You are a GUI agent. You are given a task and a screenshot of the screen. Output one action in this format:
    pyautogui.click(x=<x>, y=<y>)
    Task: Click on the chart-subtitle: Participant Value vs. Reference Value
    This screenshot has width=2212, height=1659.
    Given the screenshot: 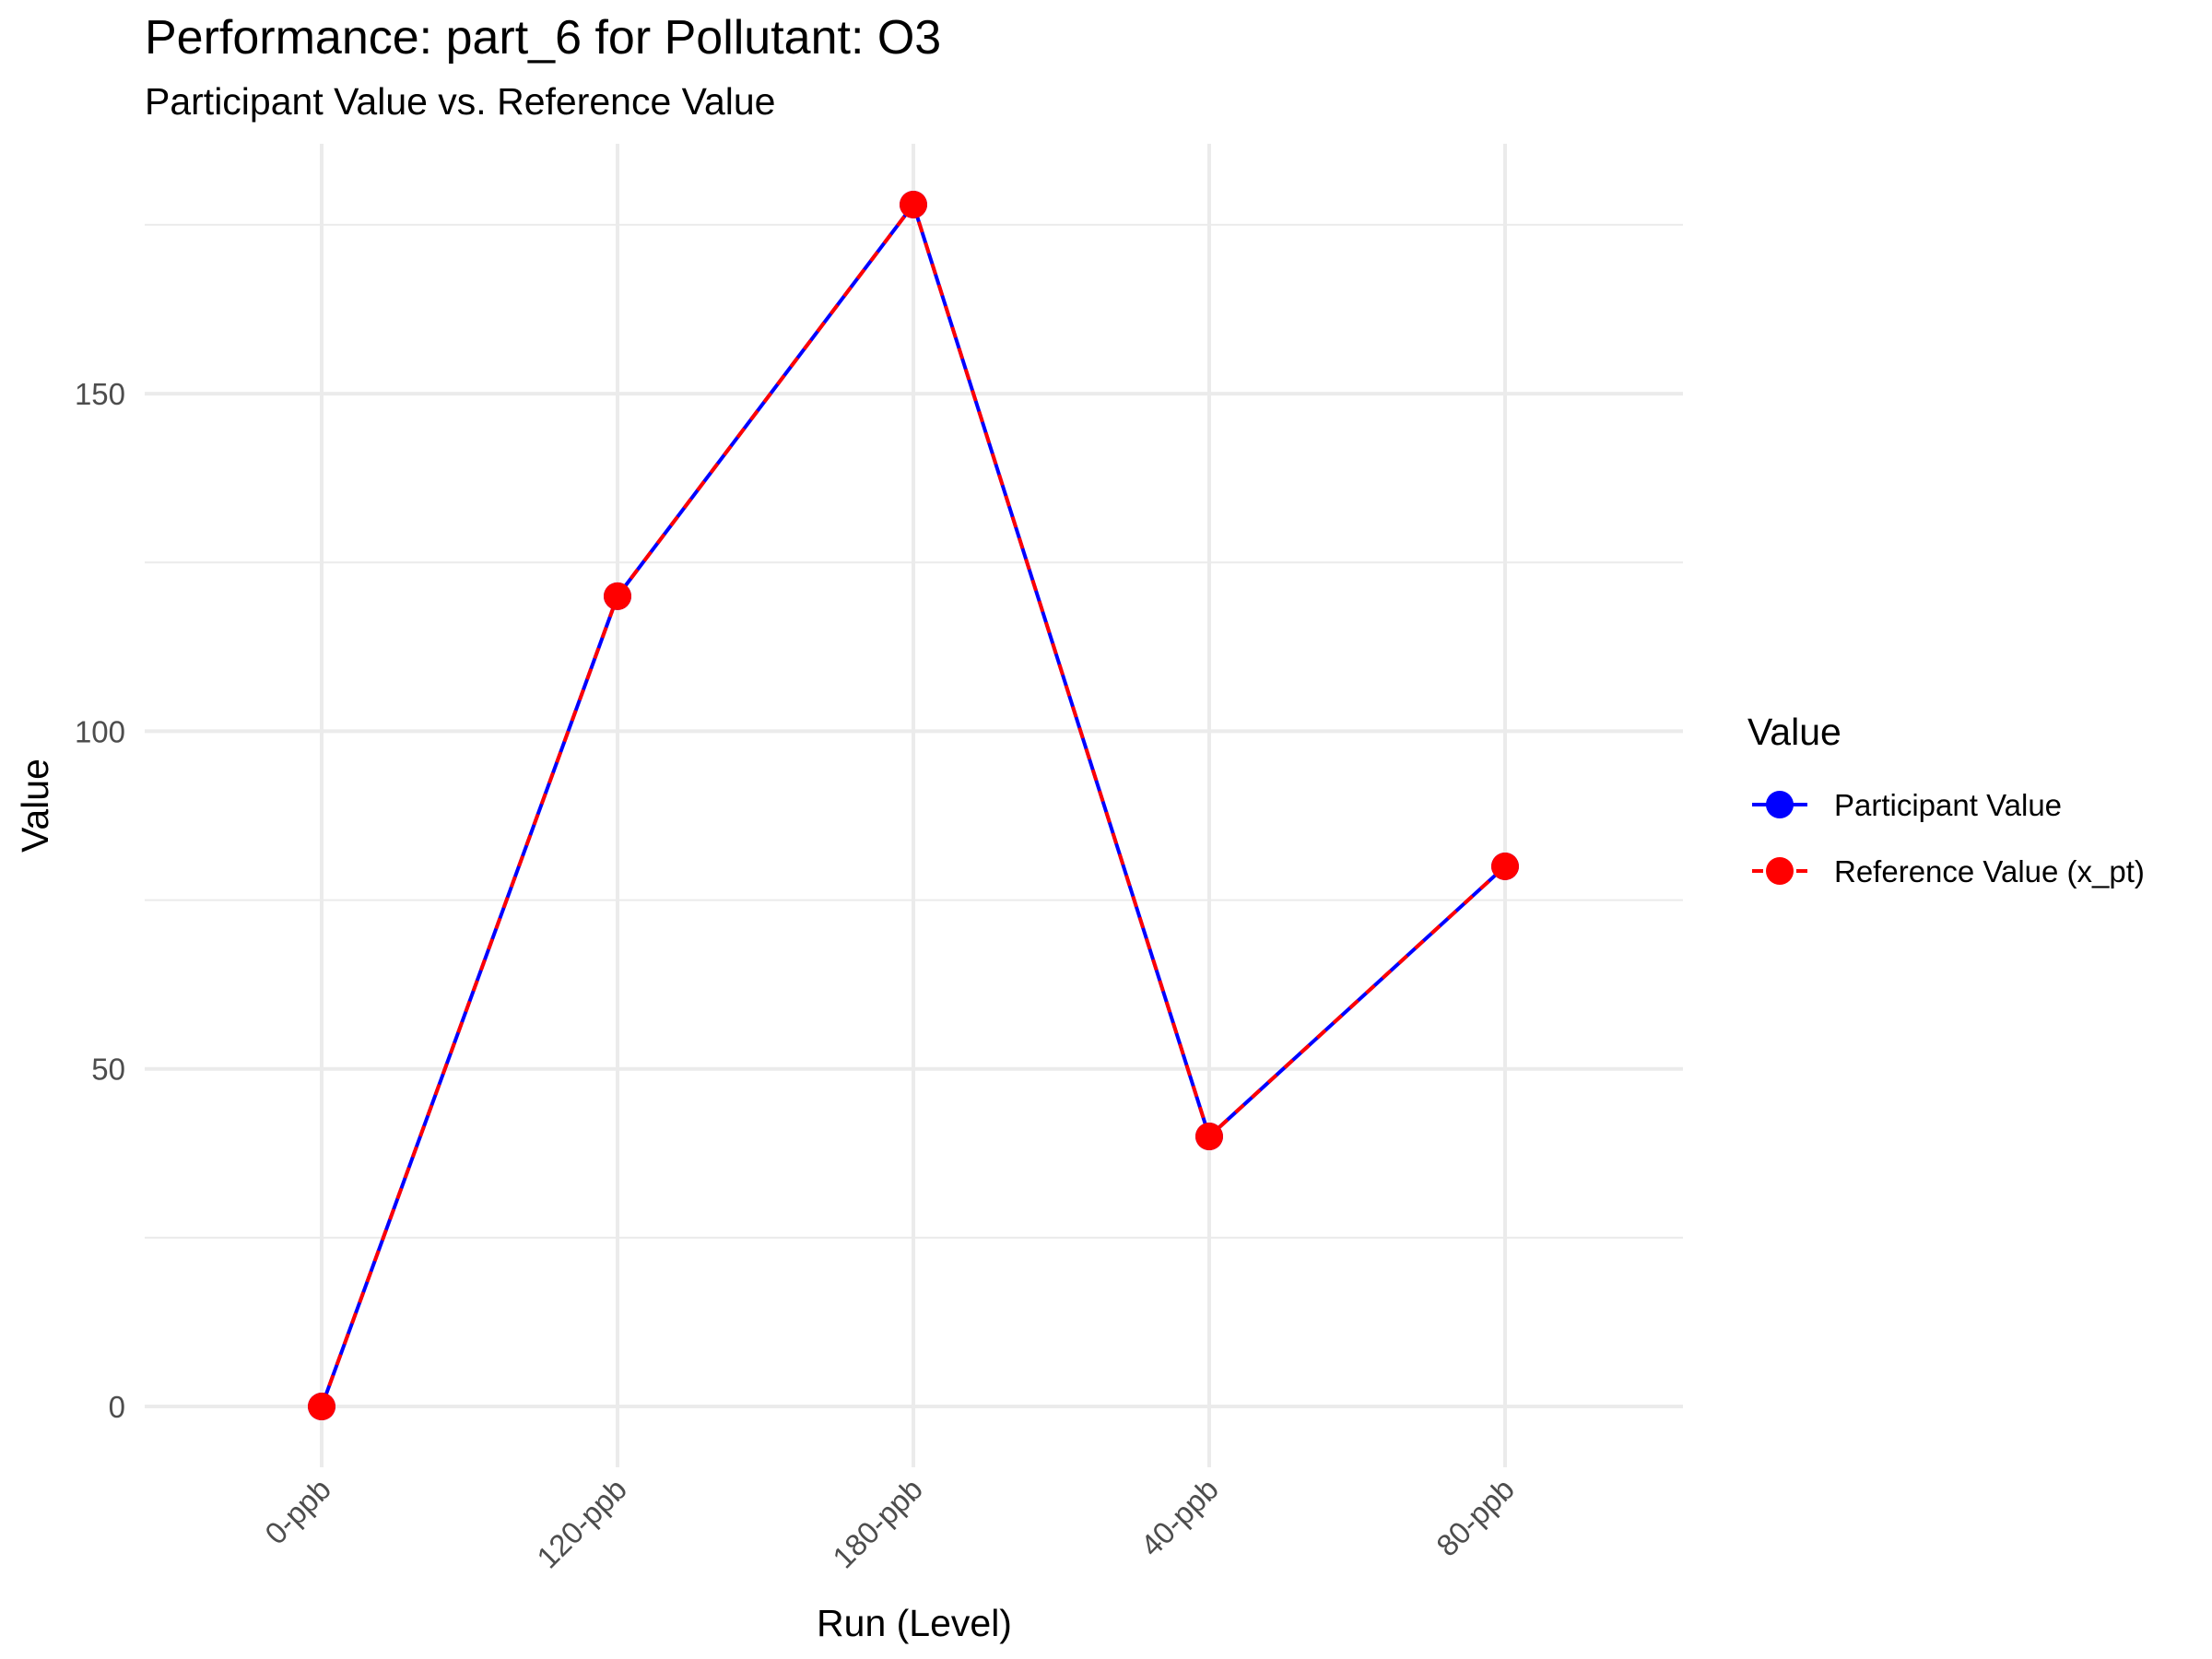 What is the action you would take?
    pyautogui.click(x=460, y=101)
    